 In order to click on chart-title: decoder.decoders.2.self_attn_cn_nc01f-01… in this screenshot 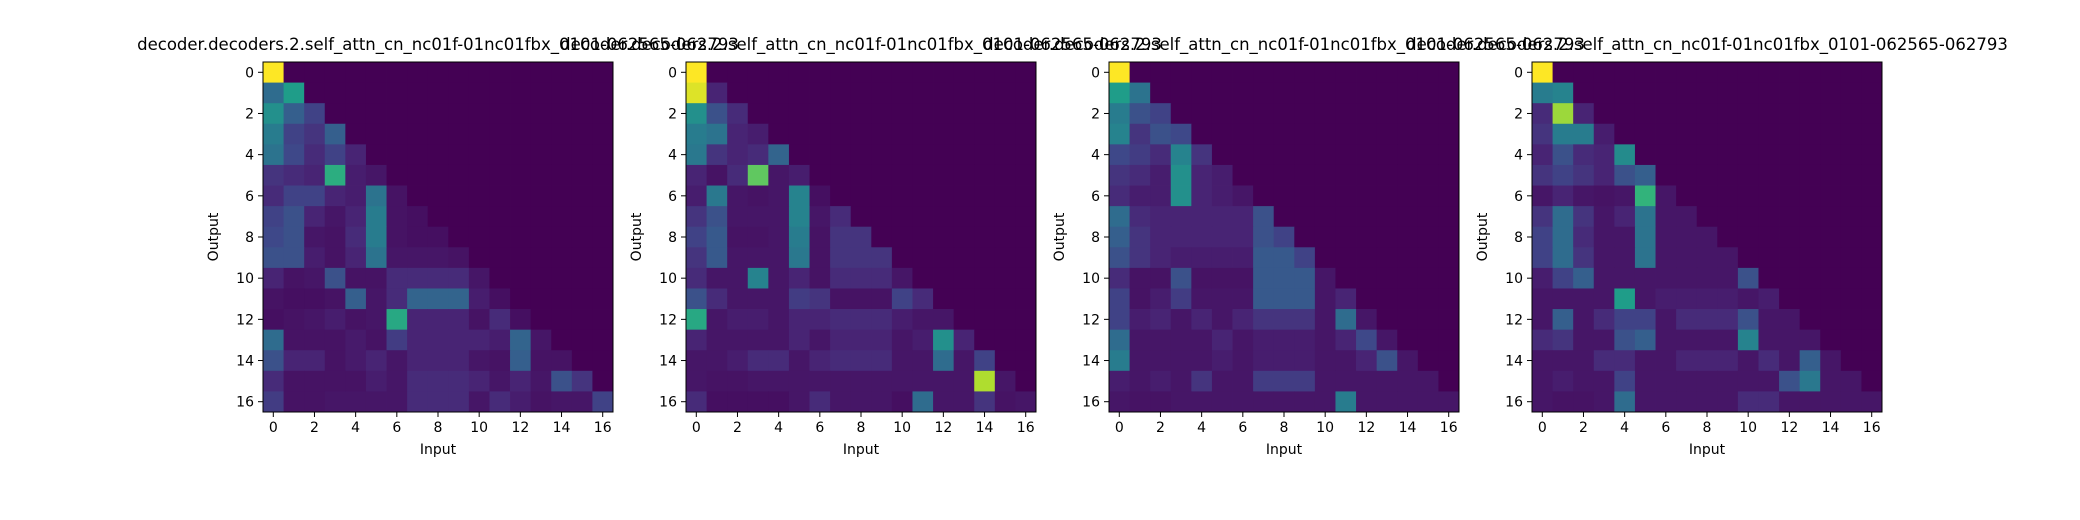, I will do `click(438, 45)`.